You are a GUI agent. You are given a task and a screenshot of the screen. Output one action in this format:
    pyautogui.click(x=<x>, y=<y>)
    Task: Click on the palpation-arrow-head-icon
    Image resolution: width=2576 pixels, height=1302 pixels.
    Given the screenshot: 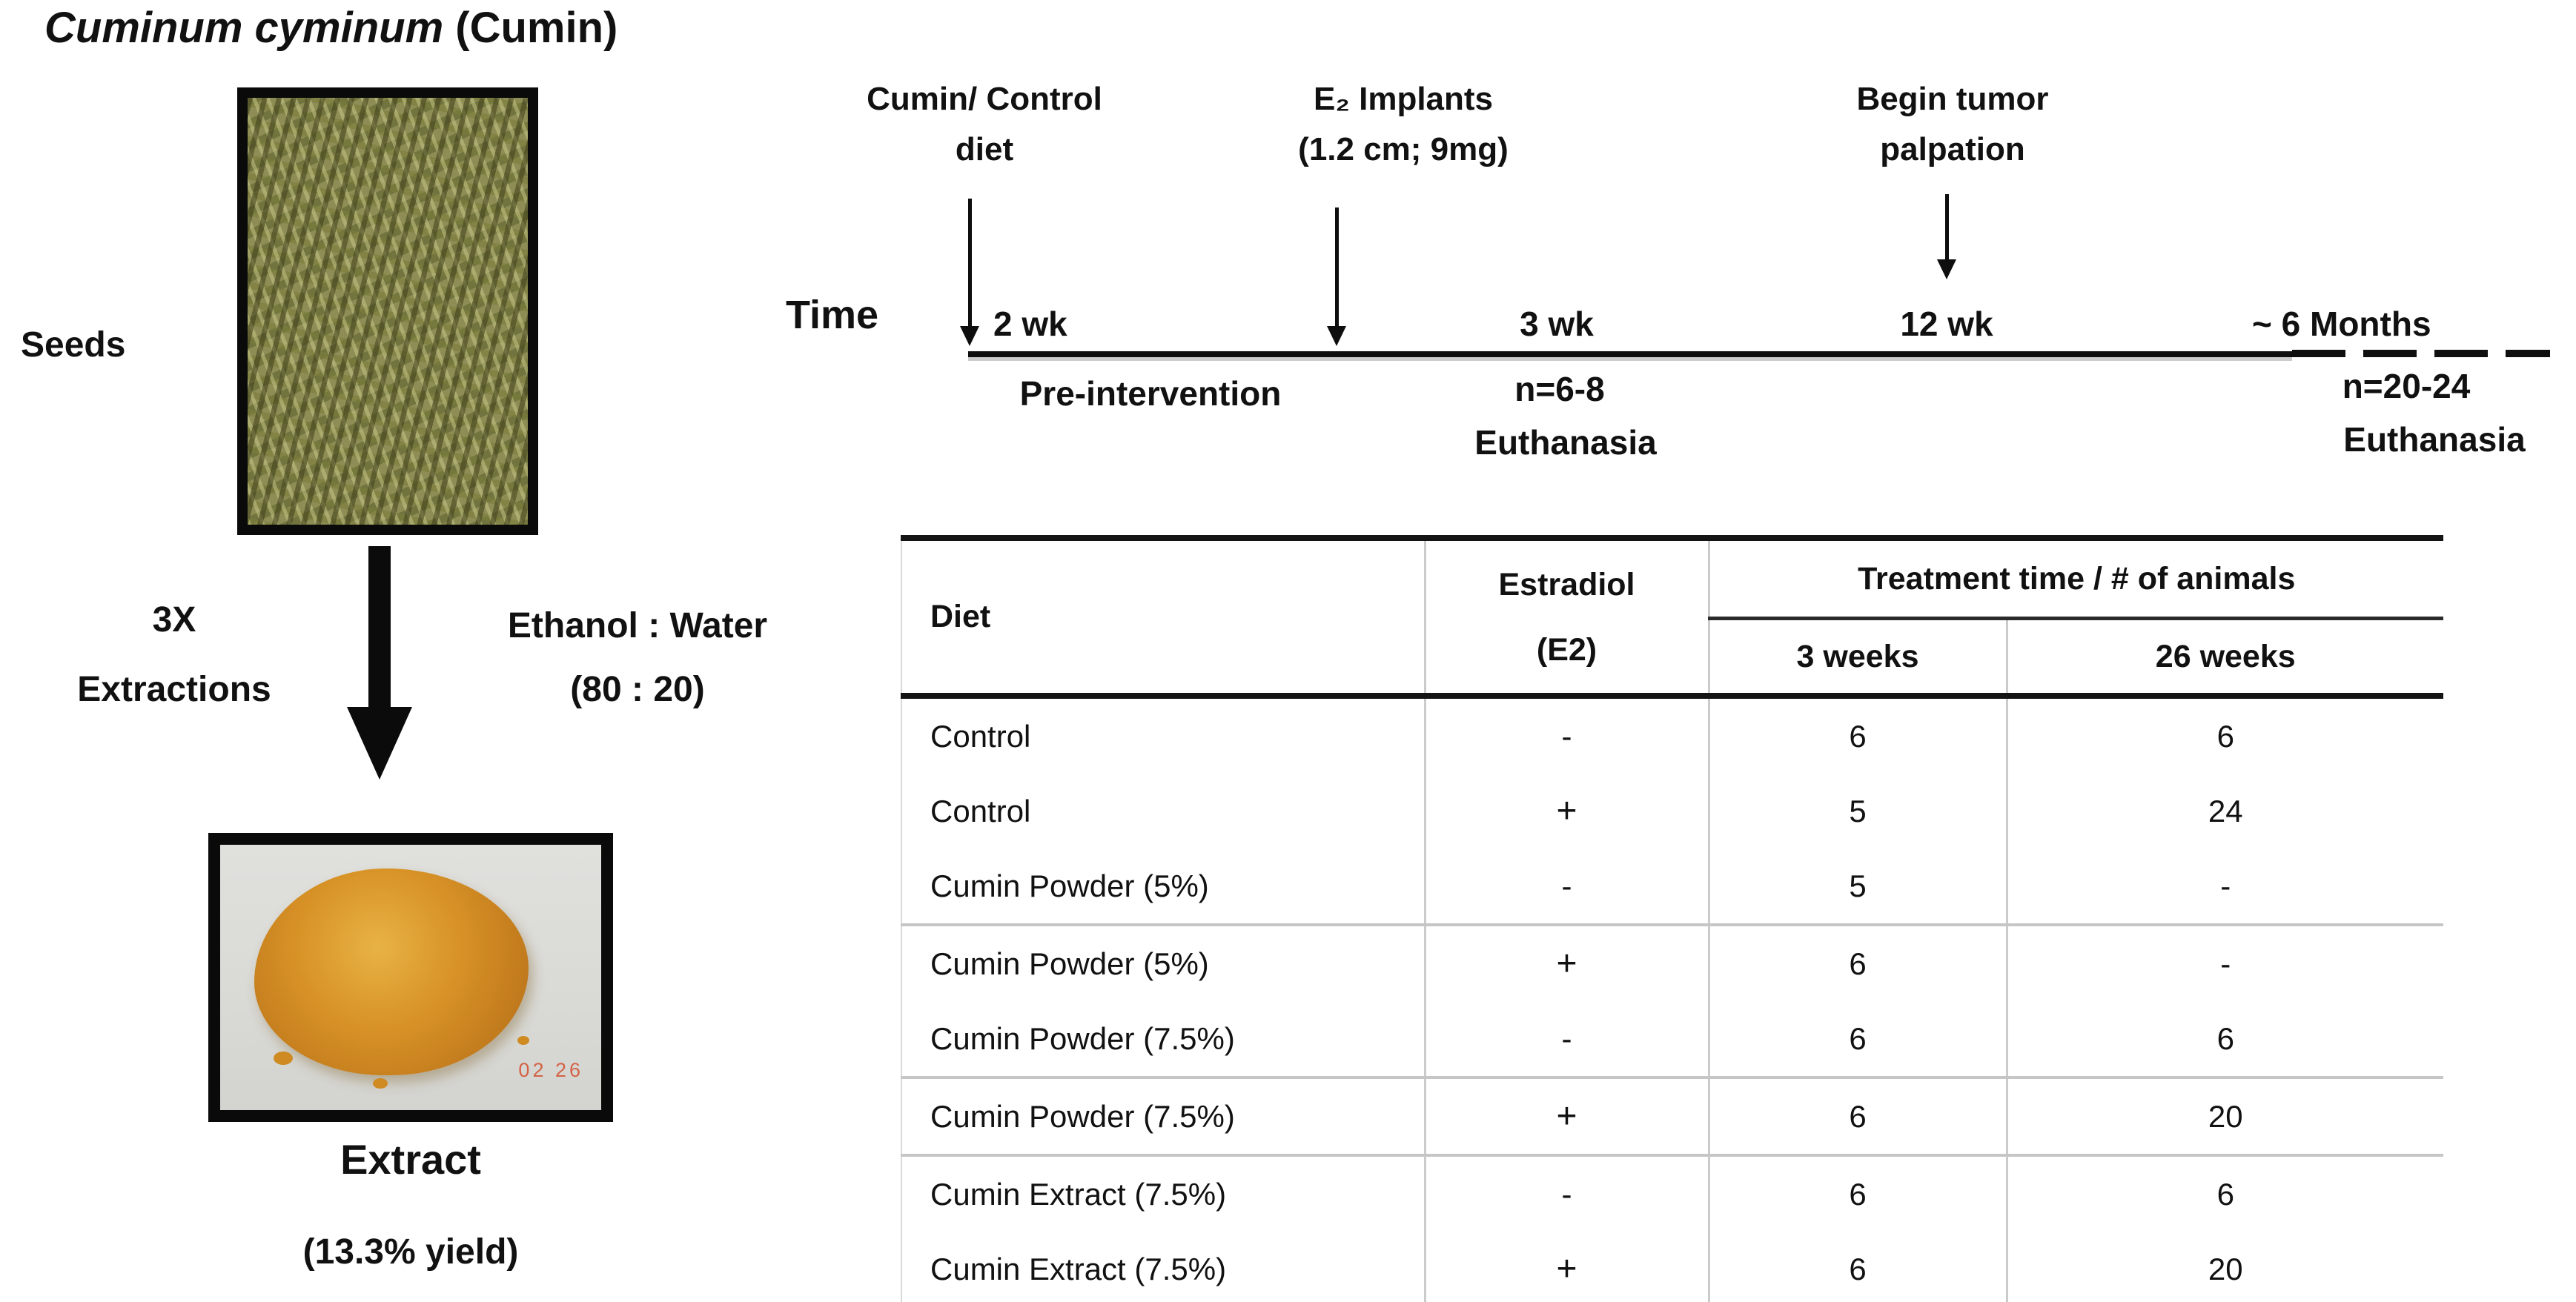 What is the action you would take?
    pyautogui.click(x=1946, y=269)
    